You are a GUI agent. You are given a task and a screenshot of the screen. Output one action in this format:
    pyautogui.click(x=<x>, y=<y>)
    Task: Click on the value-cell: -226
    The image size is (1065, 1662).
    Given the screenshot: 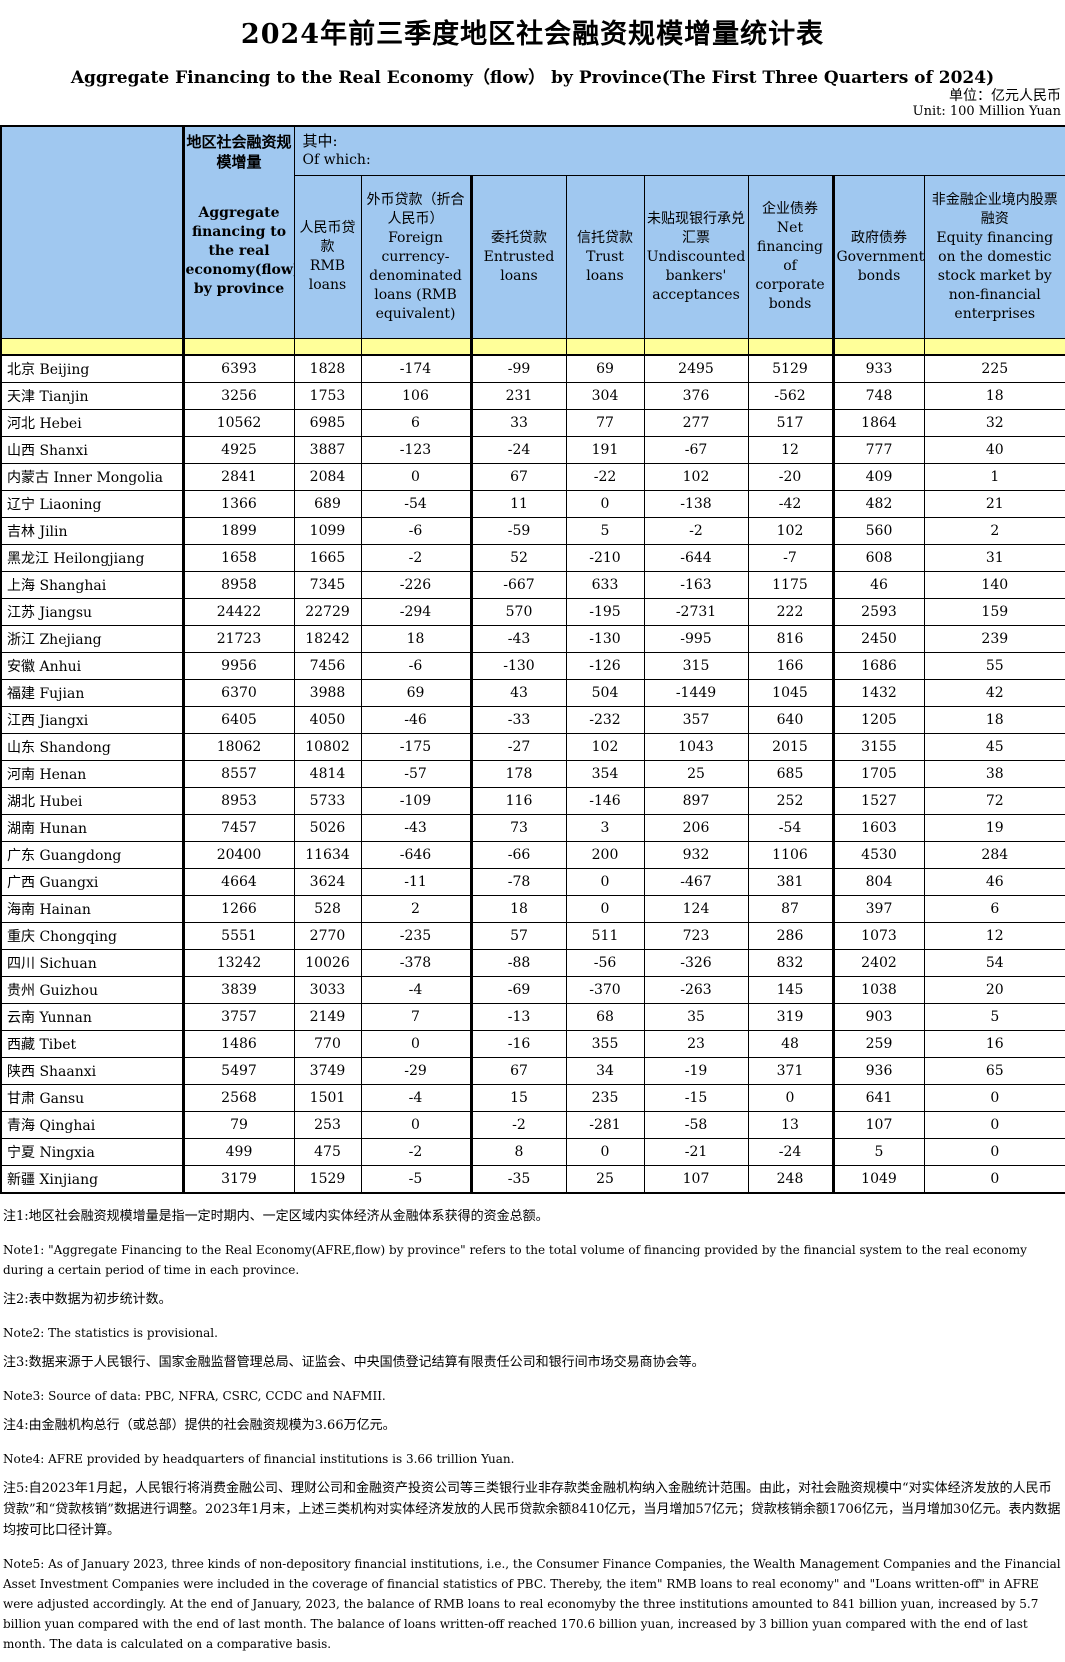 What is the action you would take?
    pyautogui.click(x=416, y=585)
    